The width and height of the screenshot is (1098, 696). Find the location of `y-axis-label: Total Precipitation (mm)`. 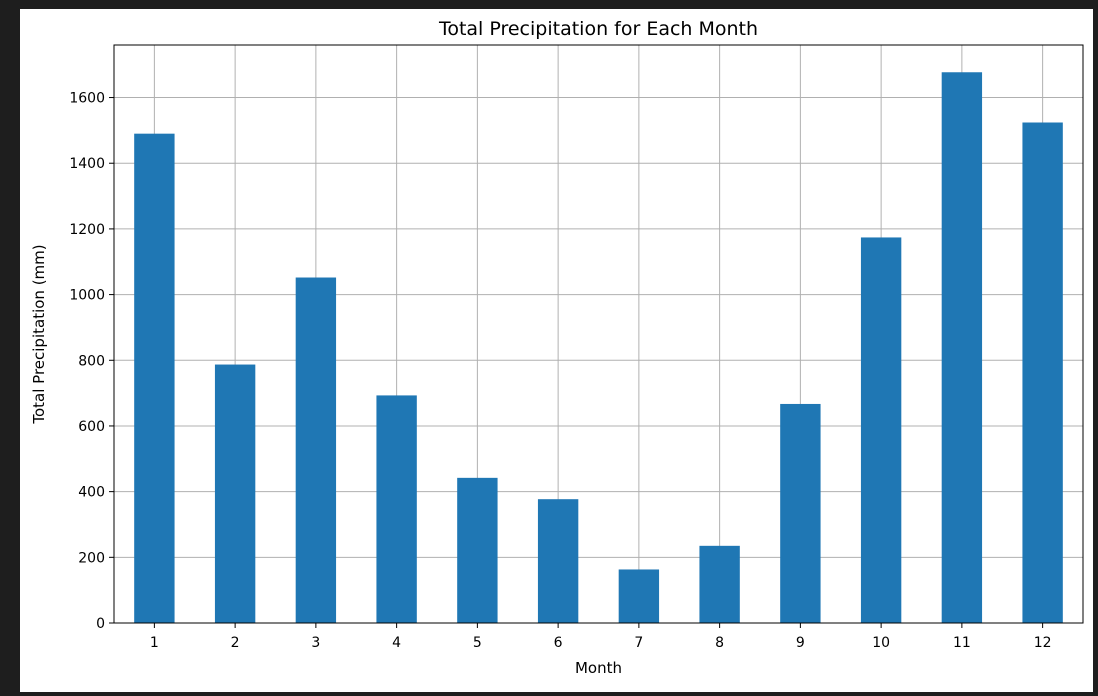

y-axis-label: Total Precipitation (mm) is located at coordinates (39, 334).